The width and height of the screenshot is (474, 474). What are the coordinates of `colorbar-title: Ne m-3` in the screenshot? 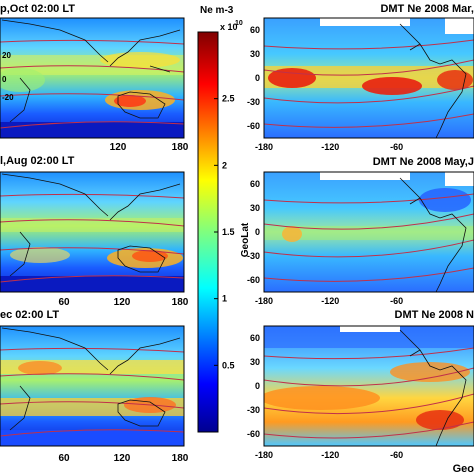 It's located at (217, 10).